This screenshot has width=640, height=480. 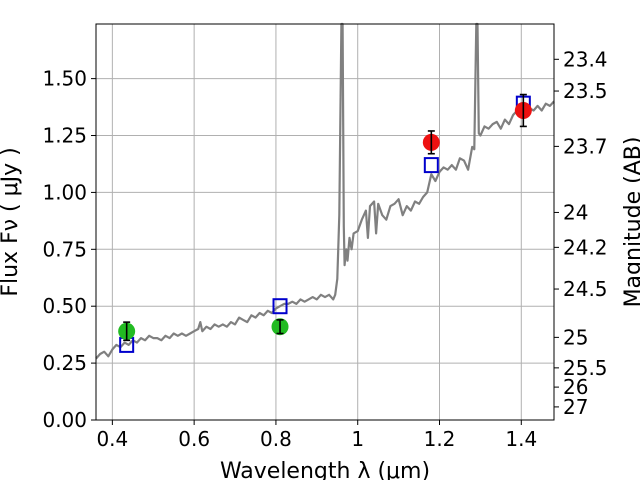 I want to click on y-tick-label: 0.25, so click(x=64, y=363).